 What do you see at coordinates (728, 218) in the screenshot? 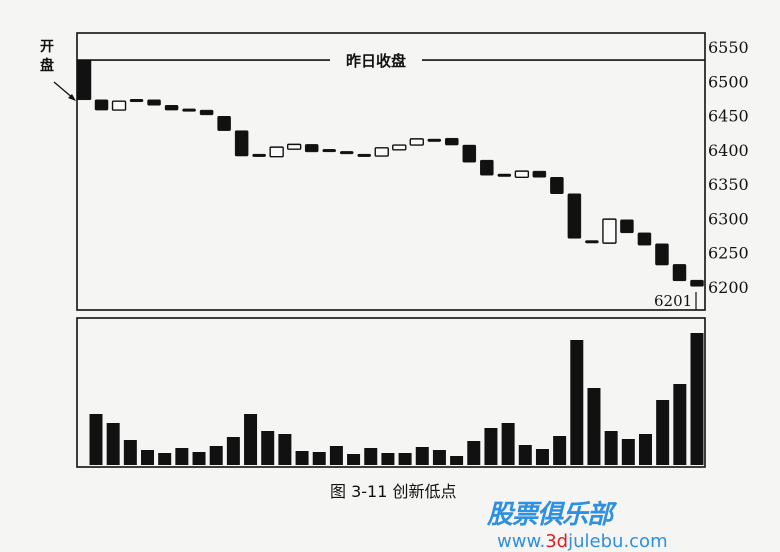
I see `y-tick-label: 6300` at bounding box center [728, 218].